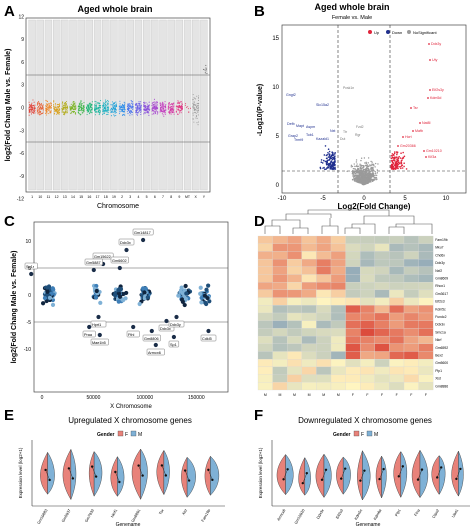  What do you see at coordinates (258, 415) in the screenshot?
I see `panel-f-letter: F` at bounding box center [258, 415].